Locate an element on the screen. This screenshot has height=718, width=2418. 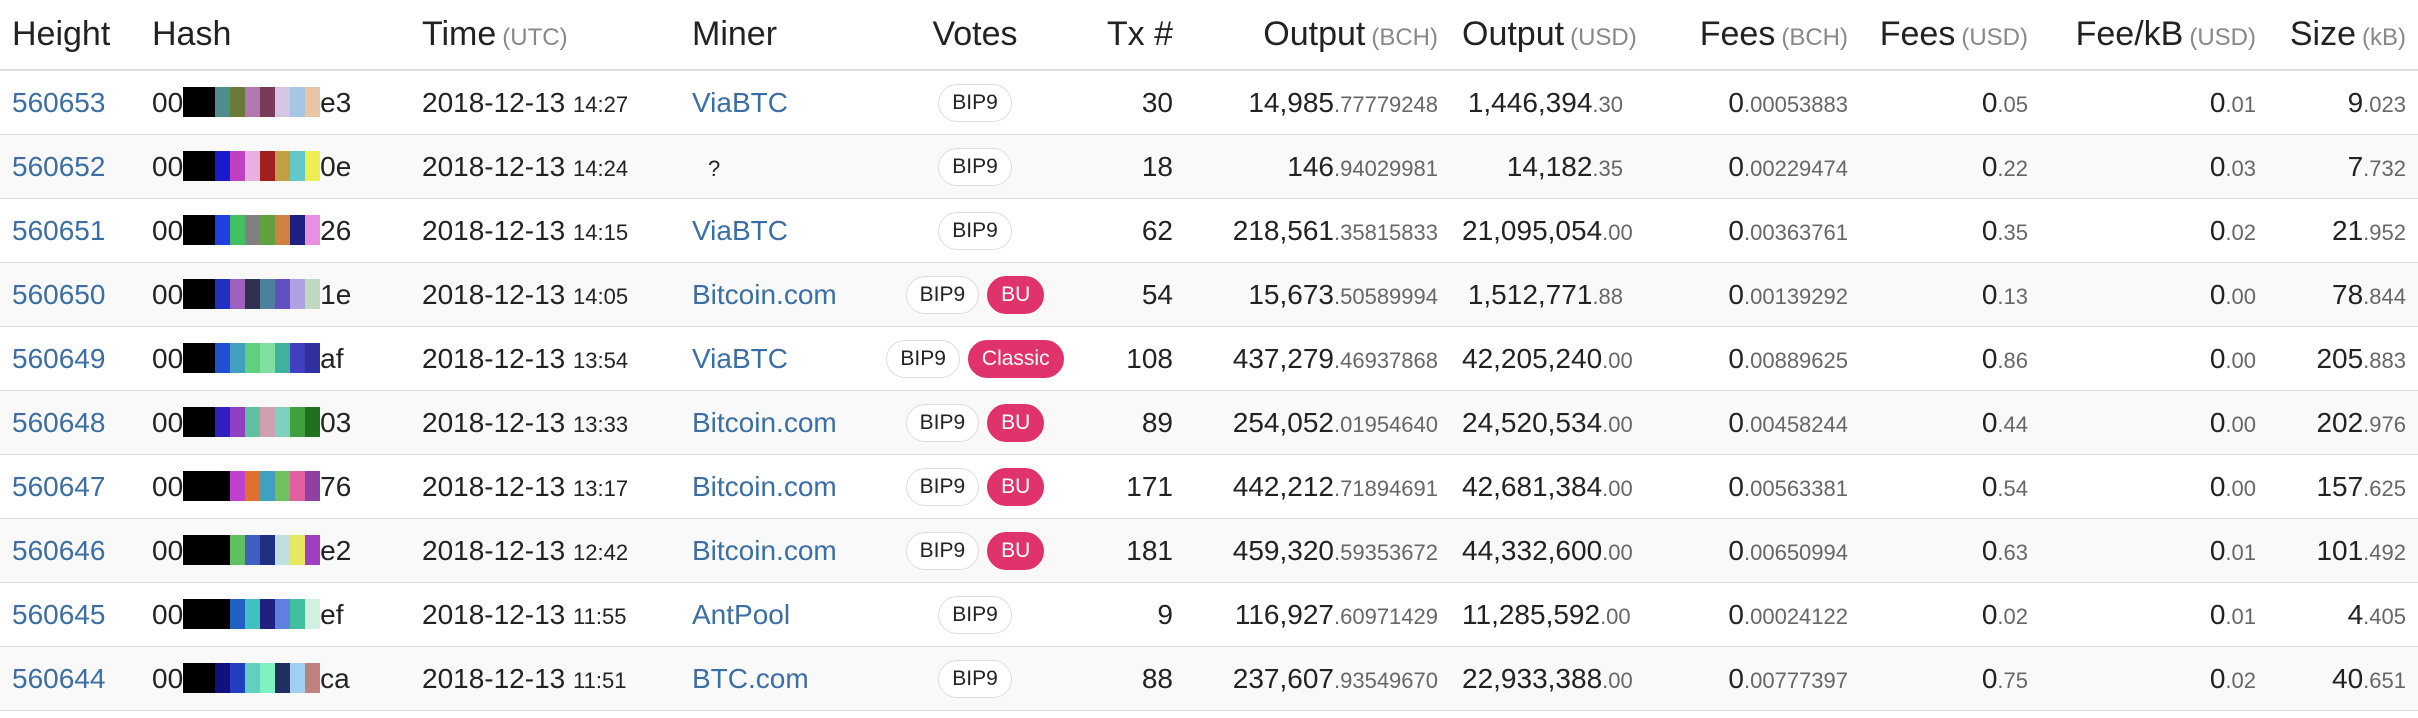
miner-cell: Bitcoin.com is located at coordinates (770, 422).